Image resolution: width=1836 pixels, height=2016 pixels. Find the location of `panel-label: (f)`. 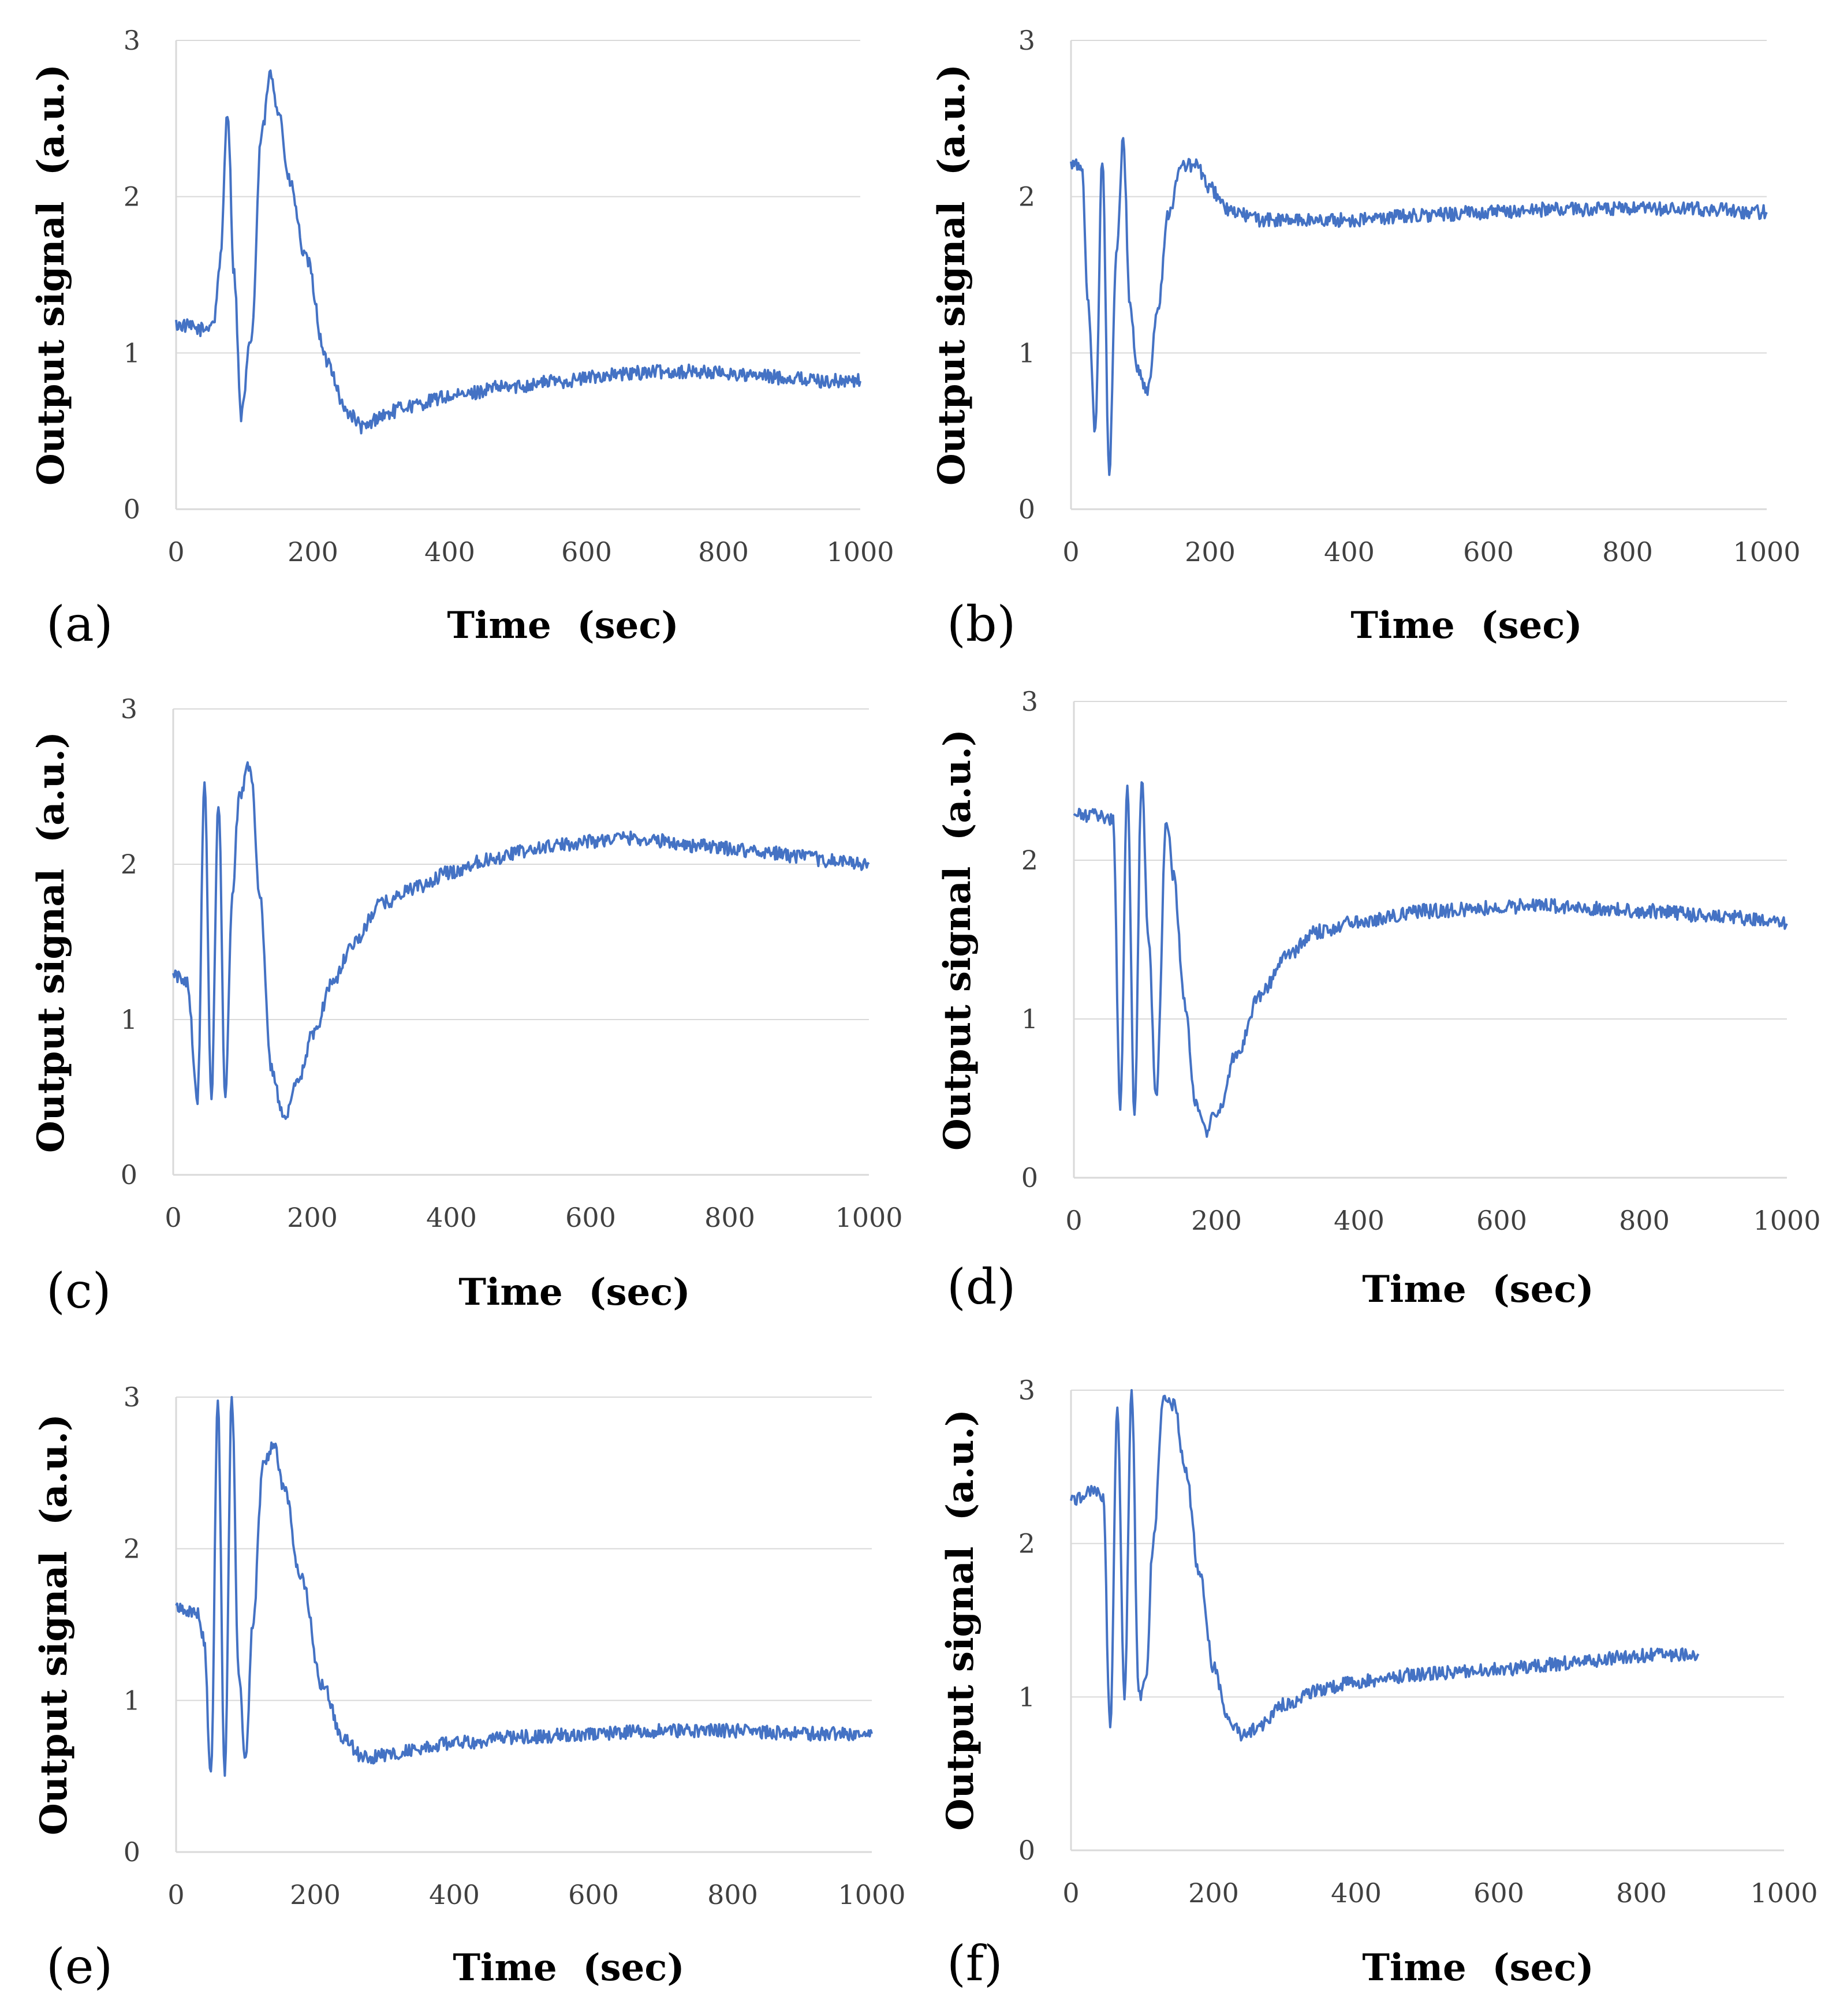

panel-label: (f) is located at coordinates (975, 1963).